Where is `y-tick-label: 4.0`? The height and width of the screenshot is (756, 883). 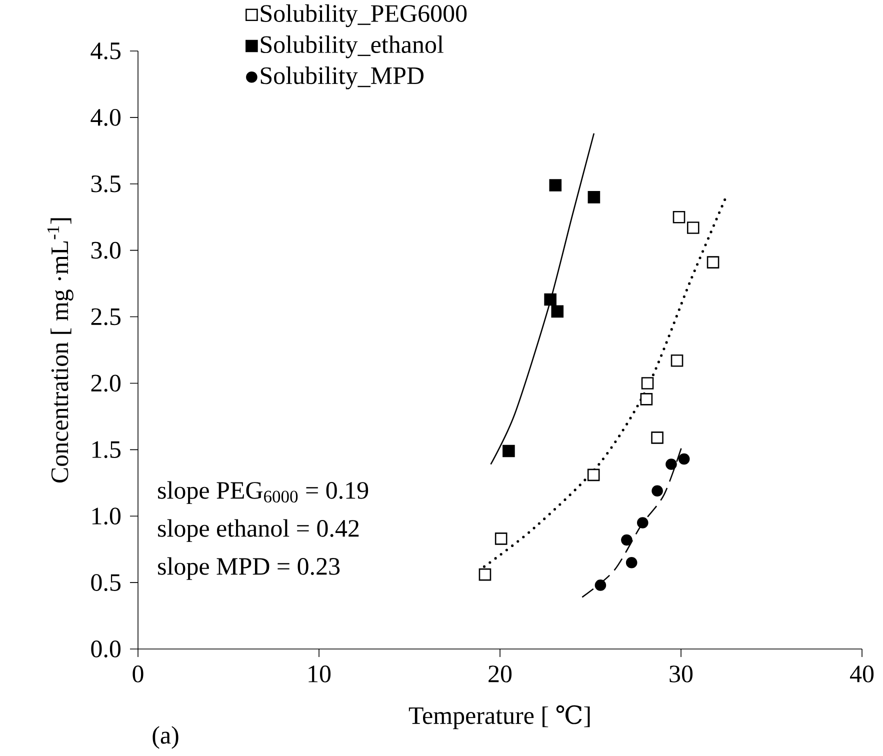 y-tick-label: 4.0 is located at coordinates (105, 117).